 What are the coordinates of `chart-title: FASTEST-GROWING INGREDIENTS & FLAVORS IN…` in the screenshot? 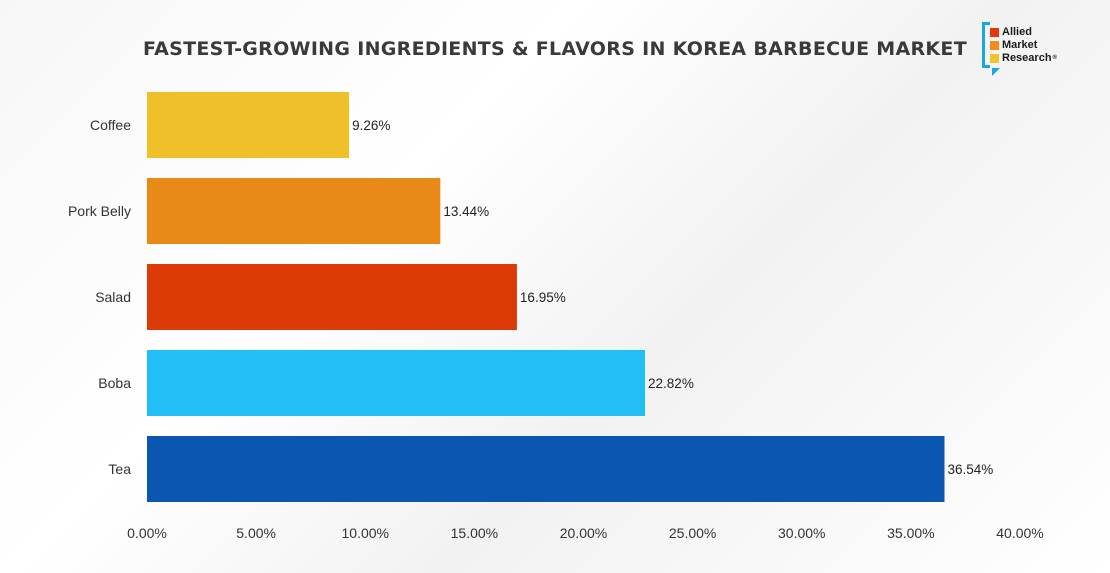 It's located at (555, 49).